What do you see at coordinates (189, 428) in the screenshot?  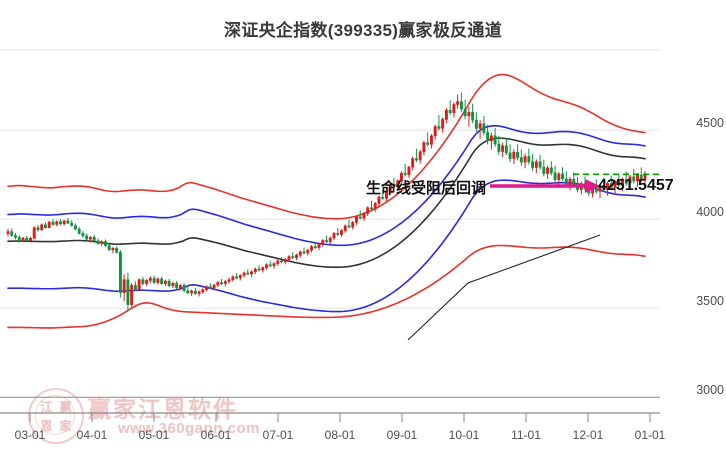 I see `watermark-url: www.360gann.com` at bounding box center [189, 428].